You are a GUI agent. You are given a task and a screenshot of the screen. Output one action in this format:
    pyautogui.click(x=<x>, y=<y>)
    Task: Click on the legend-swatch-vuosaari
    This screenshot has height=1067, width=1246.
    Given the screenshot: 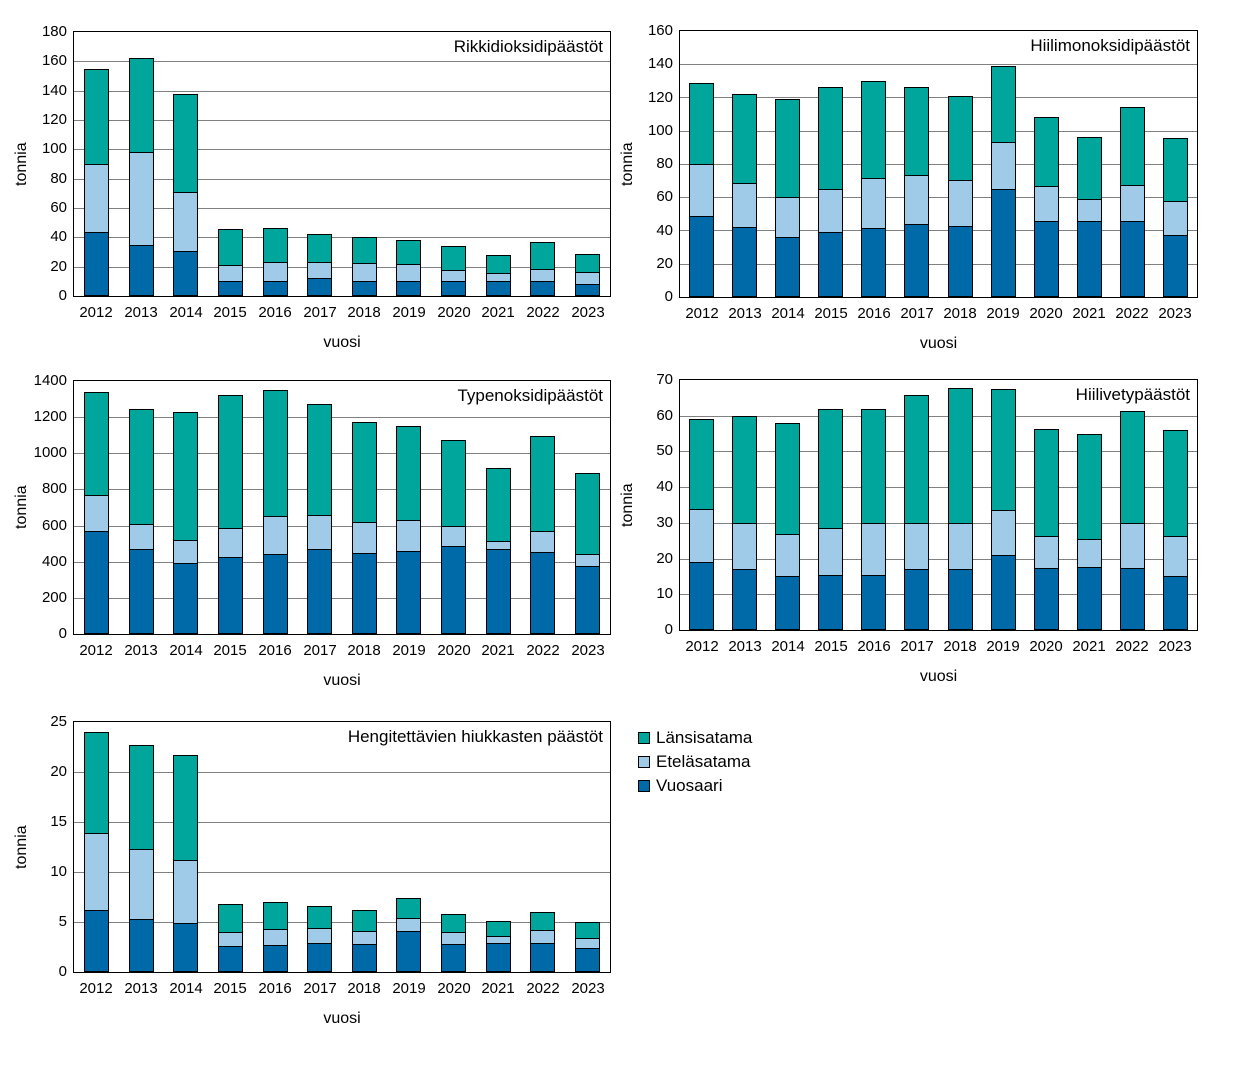 What is the action you would take?
    pyautogui.click(x=644, y=786)
    